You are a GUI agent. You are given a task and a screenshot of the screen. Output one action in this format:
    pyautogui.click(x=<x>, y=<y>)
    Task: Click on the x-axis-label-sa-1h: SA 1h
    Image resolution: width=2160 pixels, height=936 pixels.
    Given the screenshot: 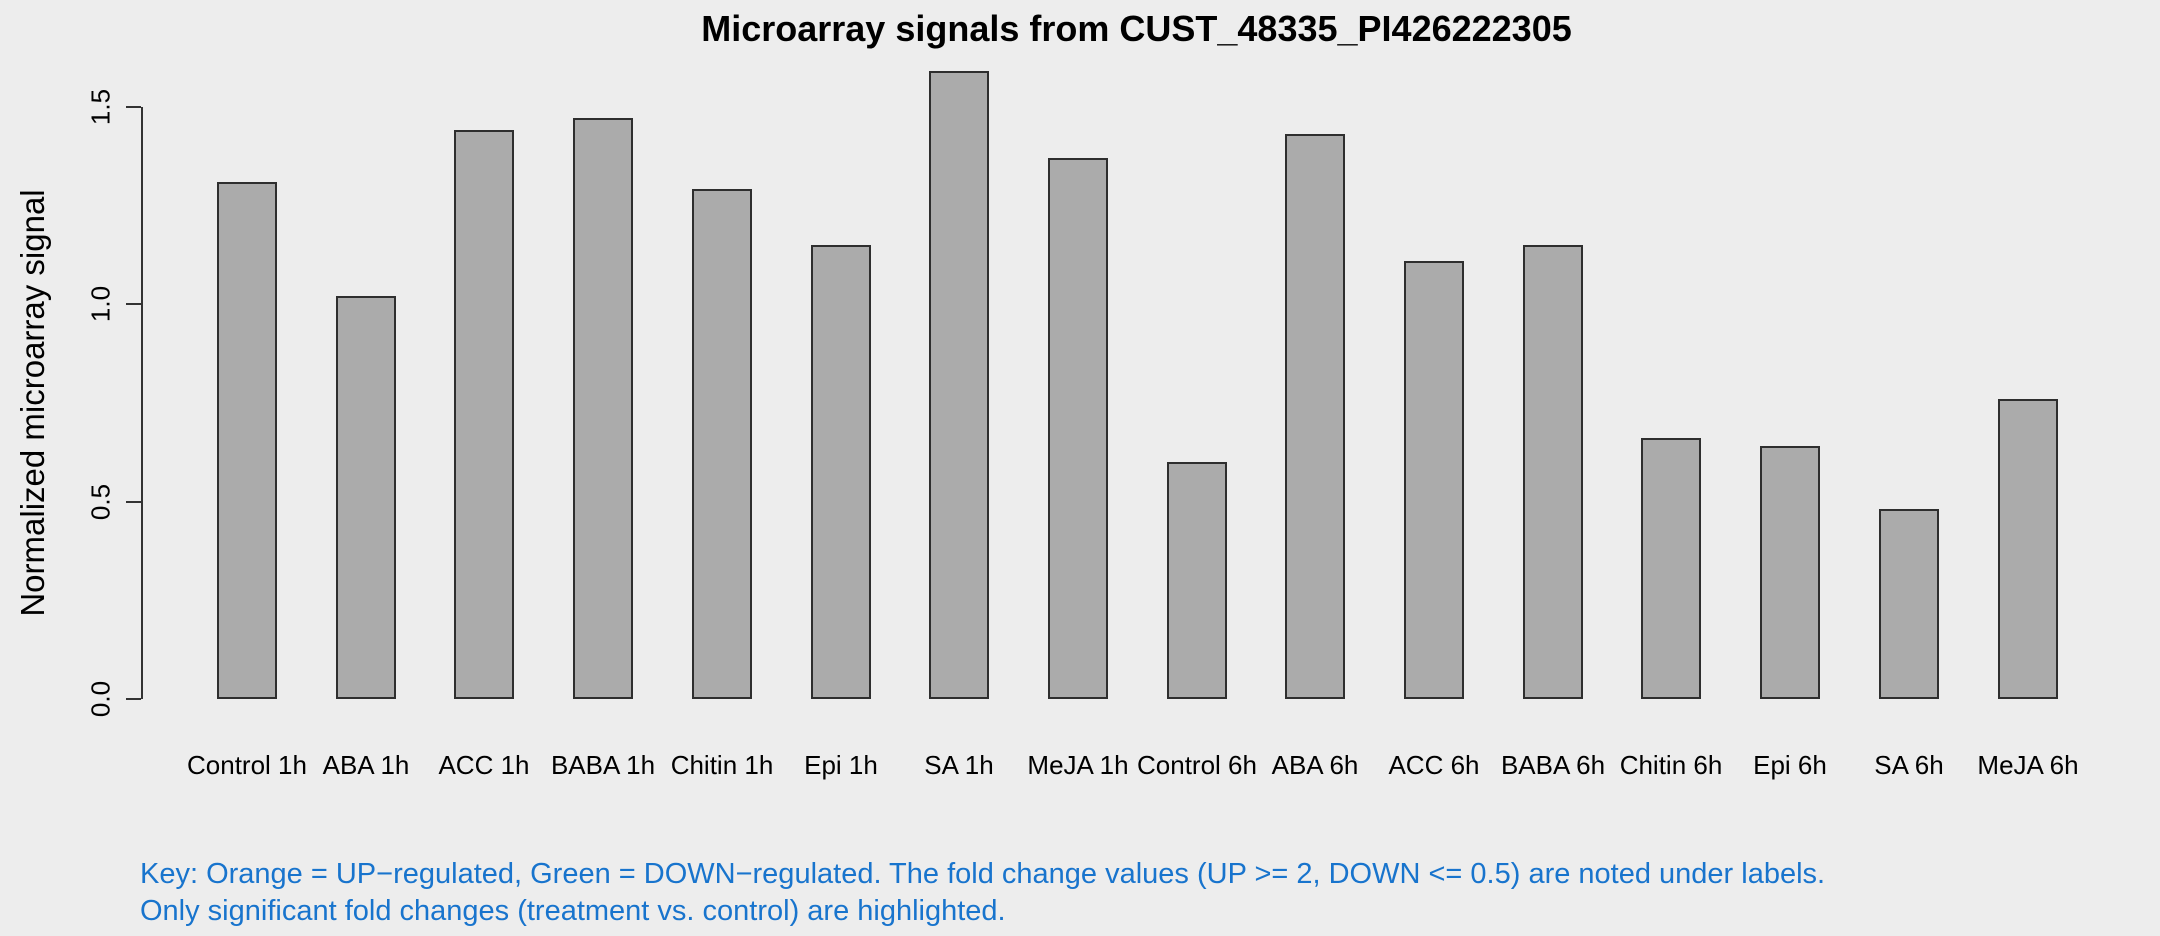 What is the action you would take?
    pyautogui.click(x=959, y=765)
    